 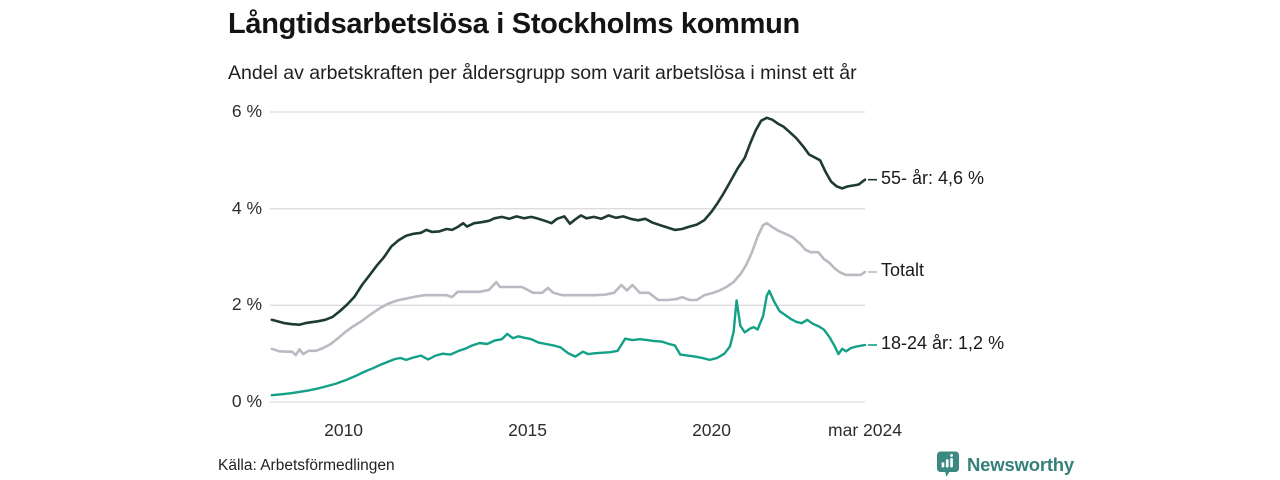 I want to click on series-end-label-55-ar: 55- år: 4,6 %, so click(x=933, y=177).